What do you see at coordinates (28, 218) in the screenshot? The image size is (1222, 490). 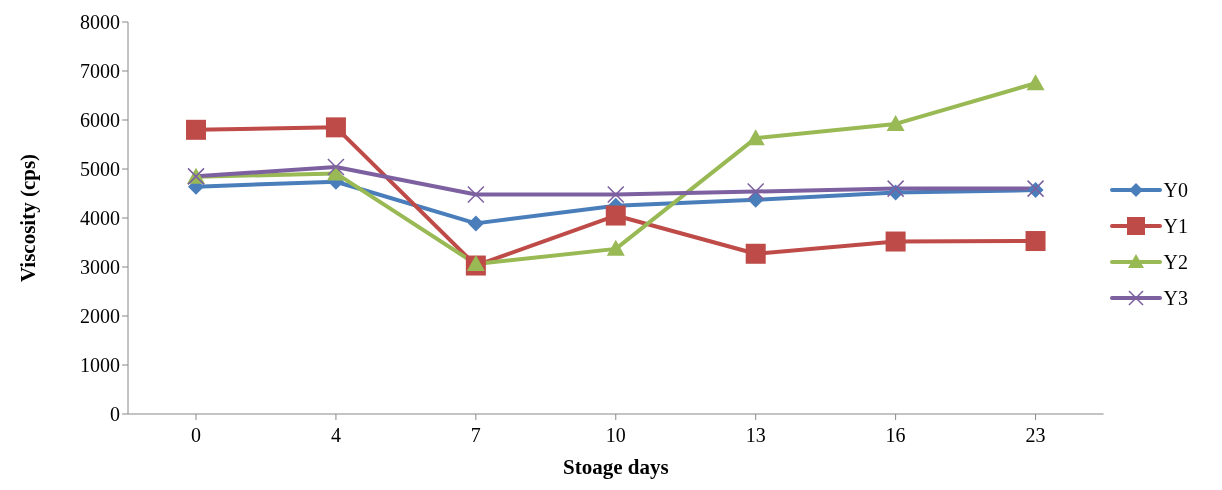 I see `y-axis-title: Viscosity (cps)` at bounding box center [28, 218].